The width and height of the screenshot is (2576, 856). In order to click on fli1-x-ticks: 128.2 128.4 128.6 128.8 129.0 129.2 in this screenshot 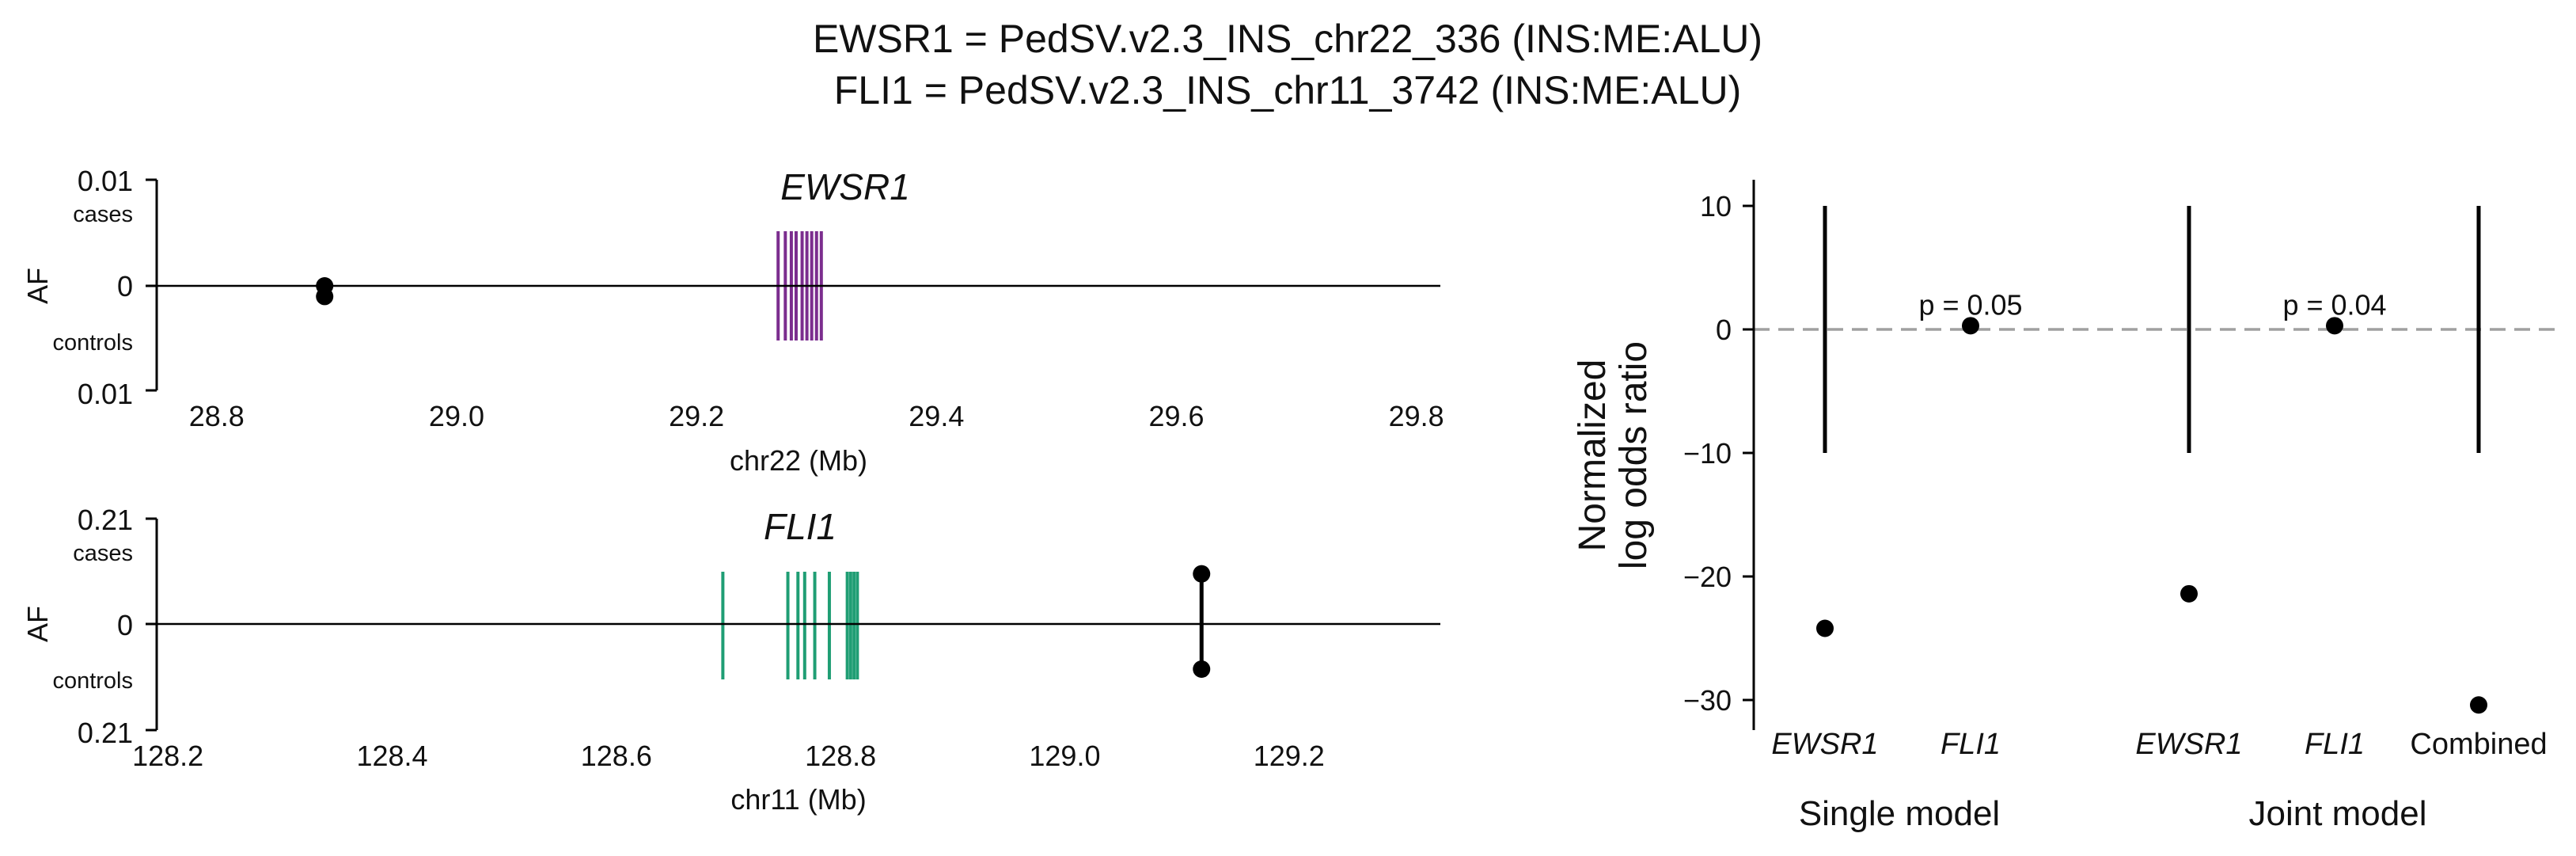, I will do `click(728, 756)`.